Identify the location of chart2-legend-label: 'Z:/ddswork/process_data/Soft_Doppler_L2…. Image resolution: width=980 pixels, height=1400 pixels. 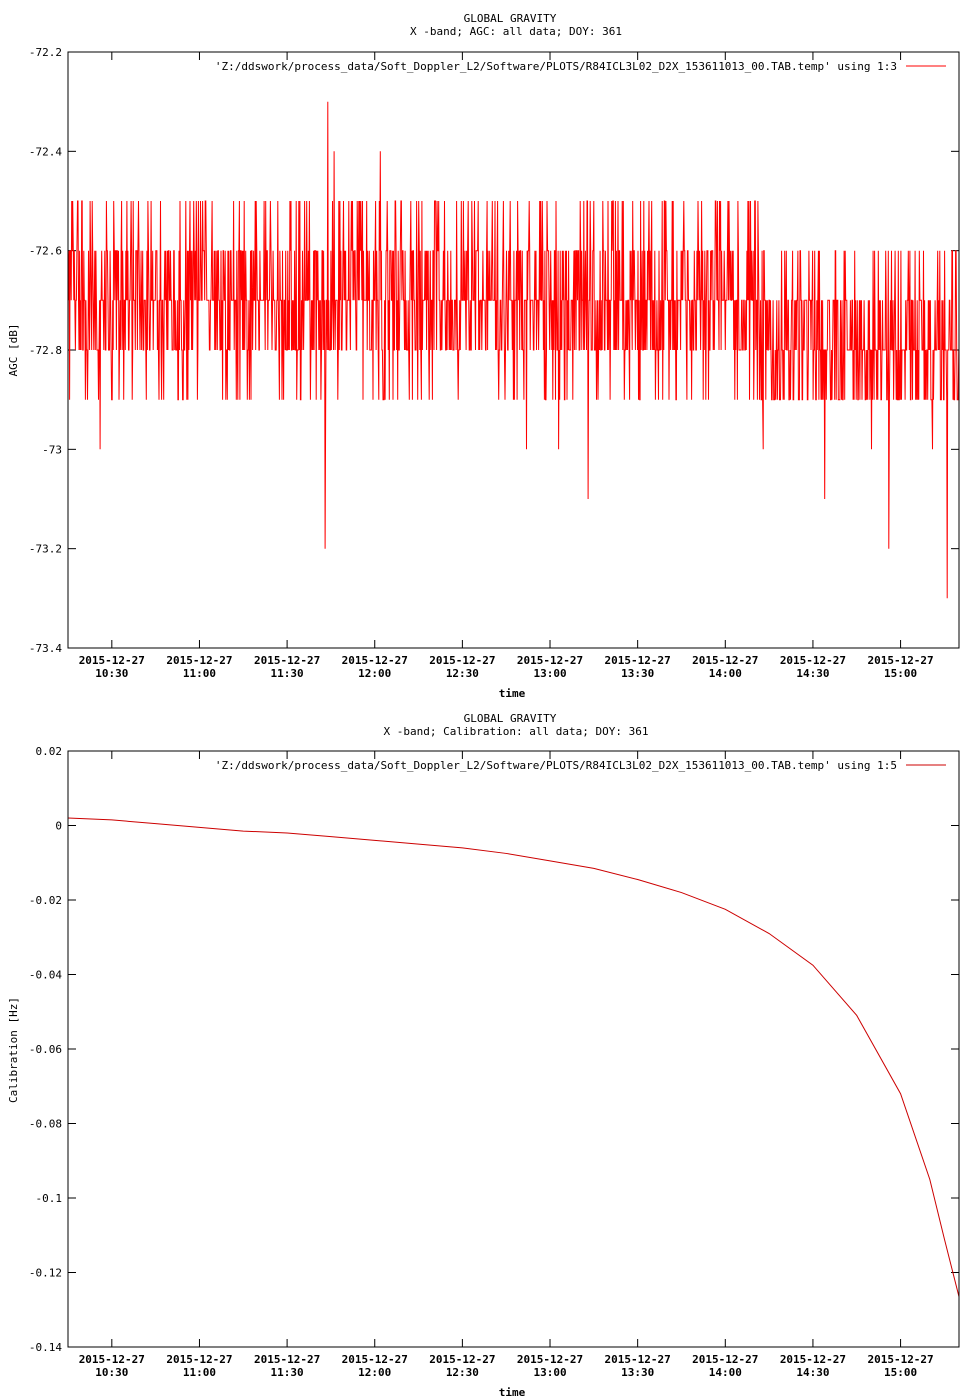
(556, 765).